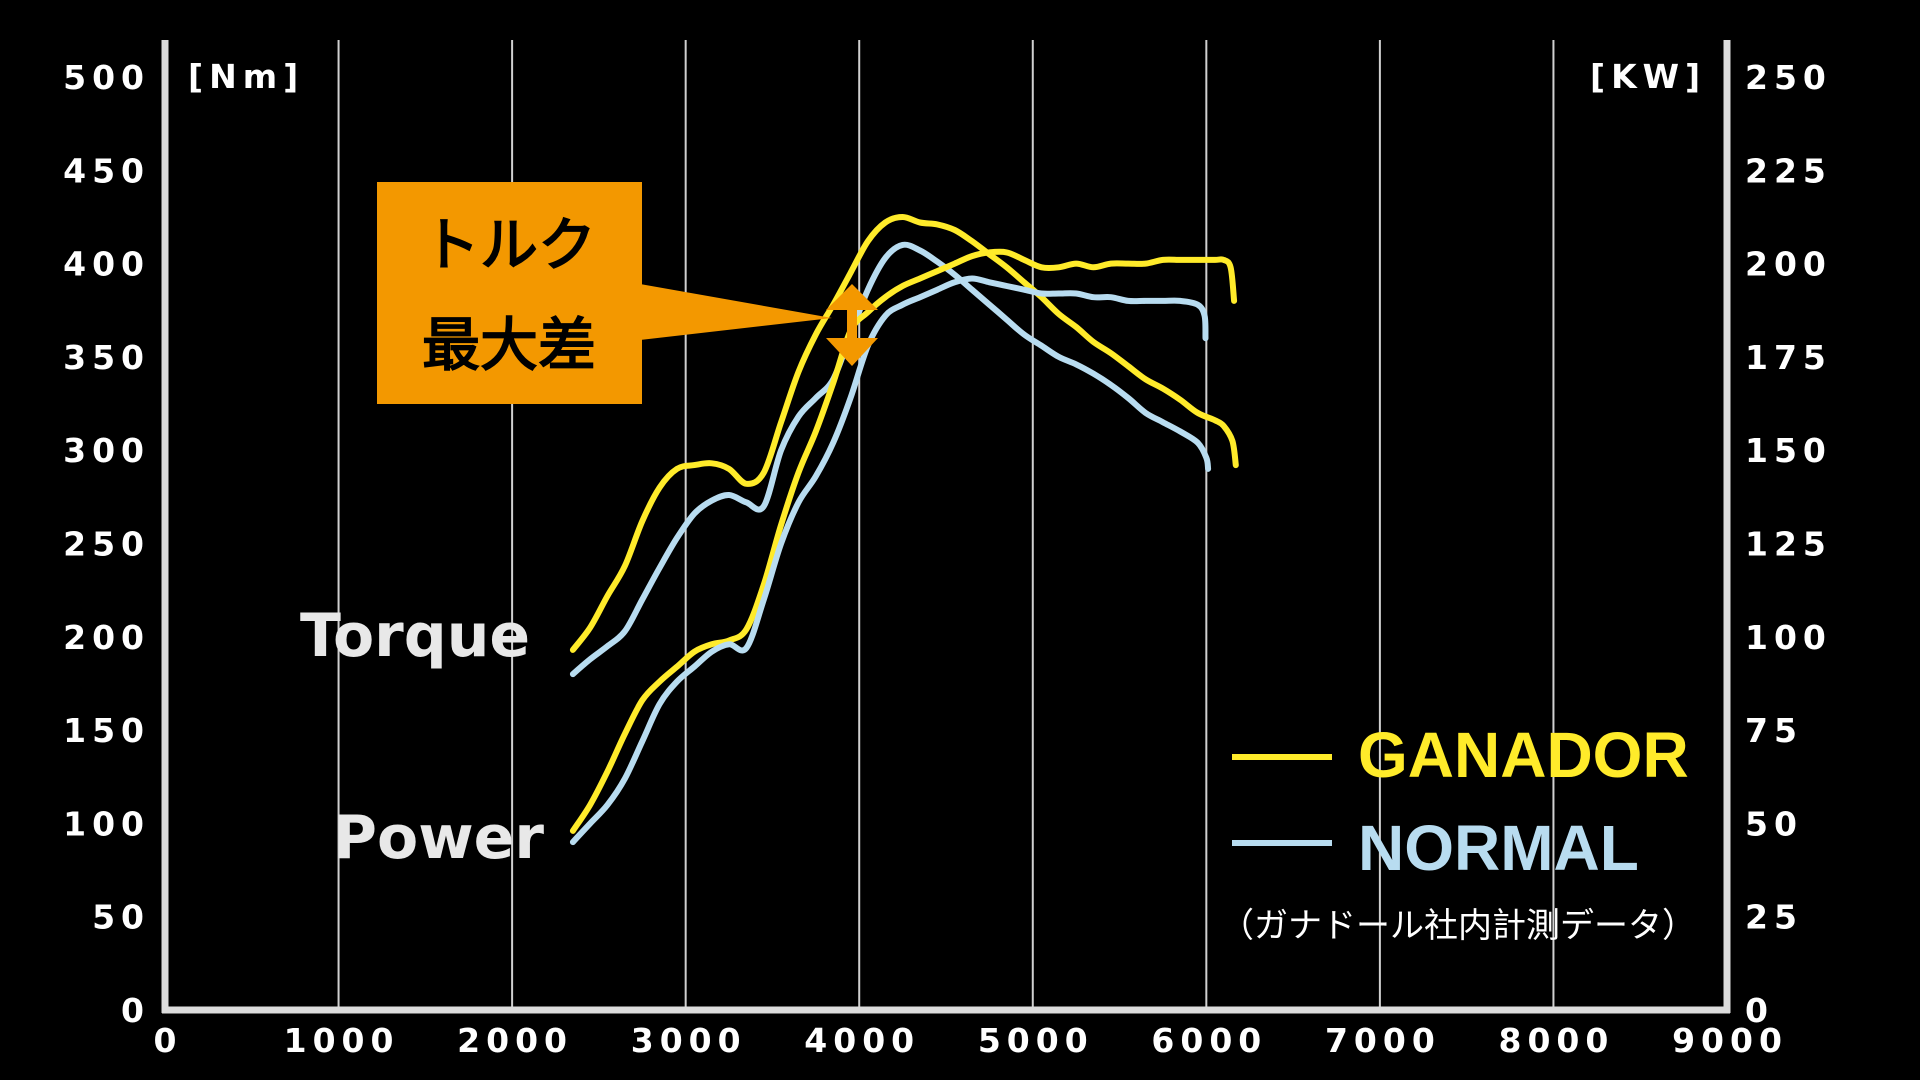  What do you see at coordinates (1383, 1040) in the screenshot?
I see `x-tick-label: 7000` at bounding box center [1383, 1040].